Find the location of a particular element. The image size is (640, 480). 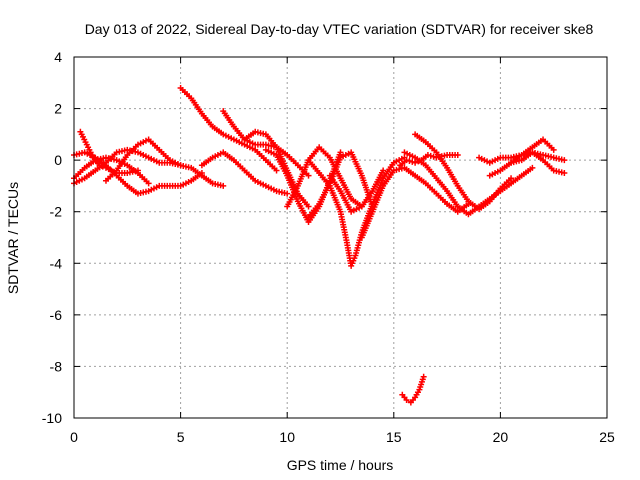

y-tick-label: -8 is located at coordinates (56, 366).